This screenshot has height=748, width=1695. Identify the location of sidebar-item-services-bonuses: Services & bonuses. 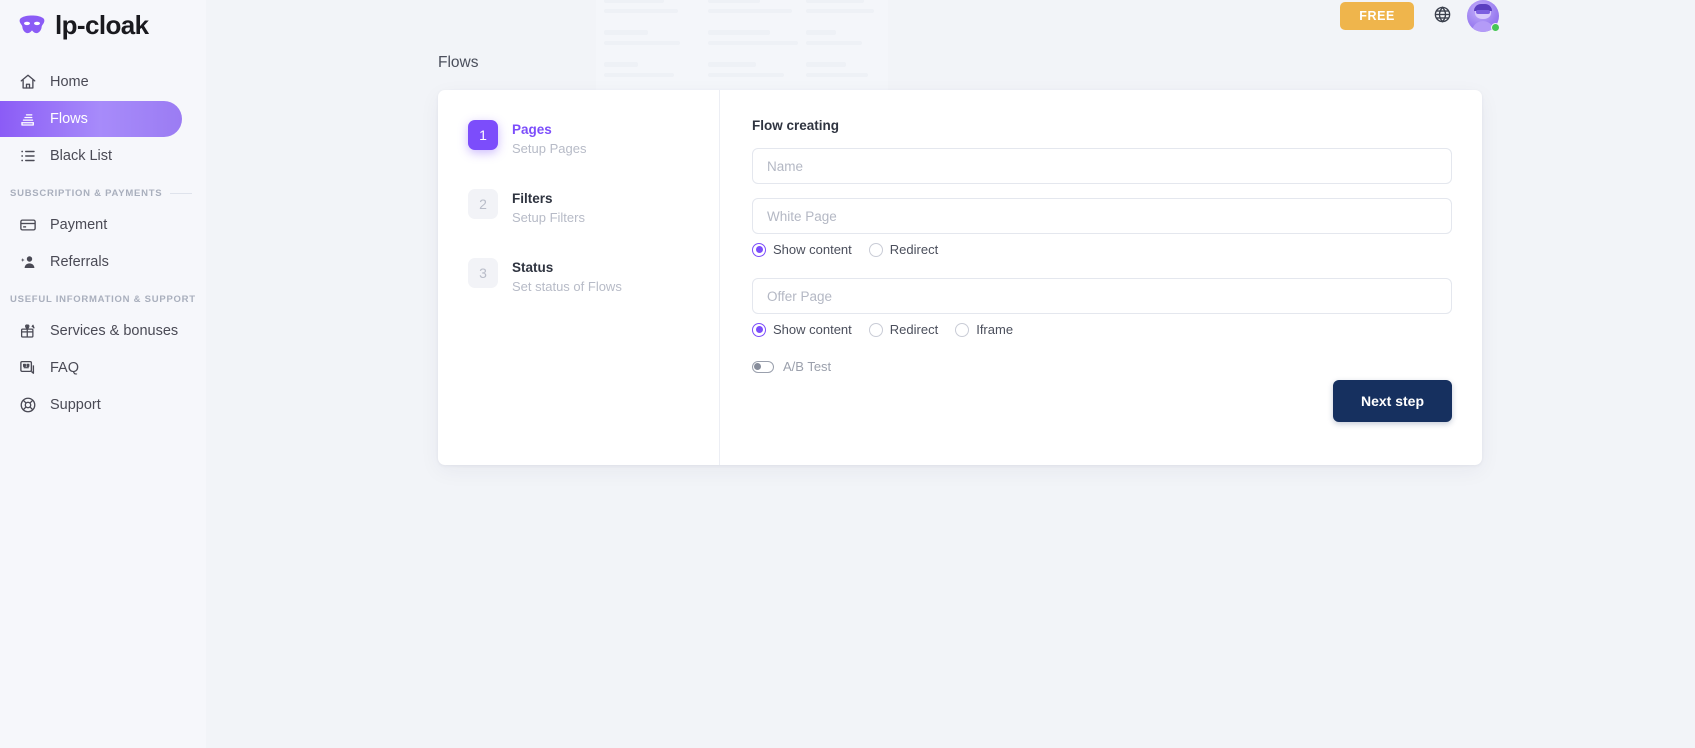
(91, 331).